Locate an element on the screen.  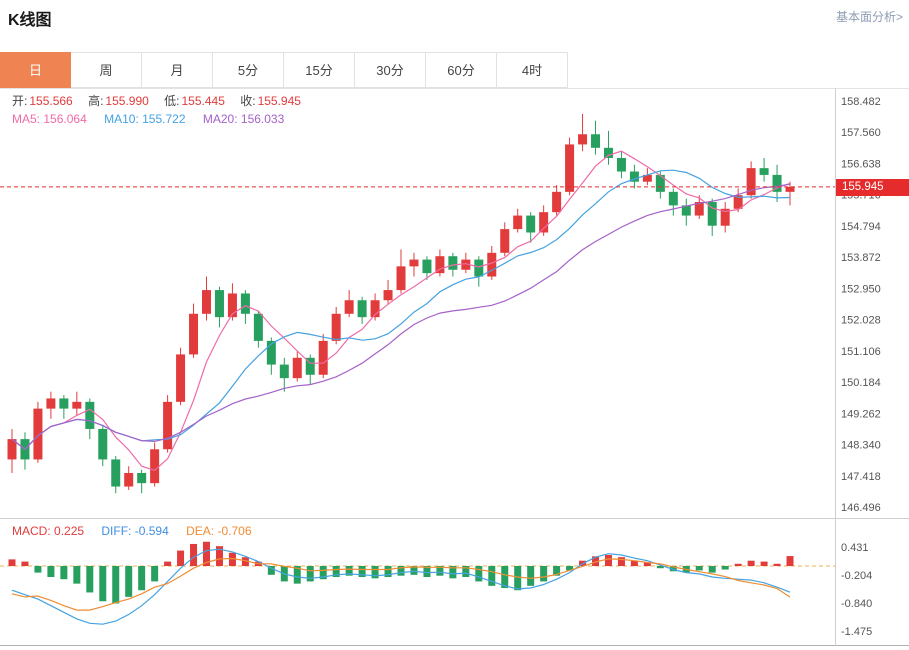
tab-week: 周 is located at coordinates (106, 70).